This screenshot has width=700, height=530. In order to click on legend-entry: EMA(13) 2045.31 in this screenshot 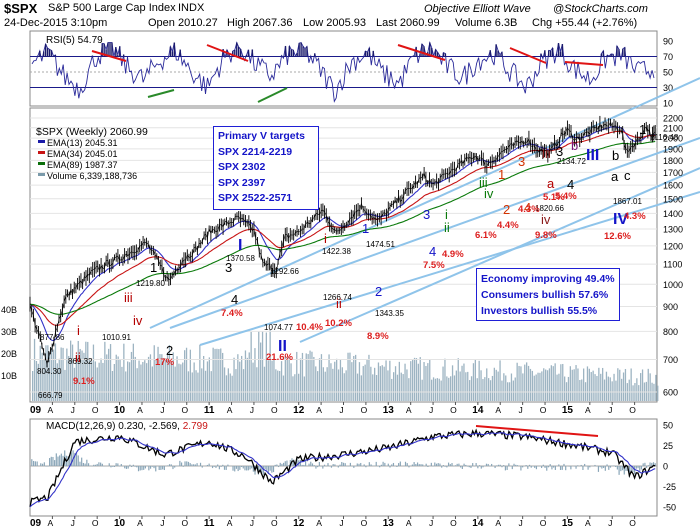, I will do `click(82, 143)`.